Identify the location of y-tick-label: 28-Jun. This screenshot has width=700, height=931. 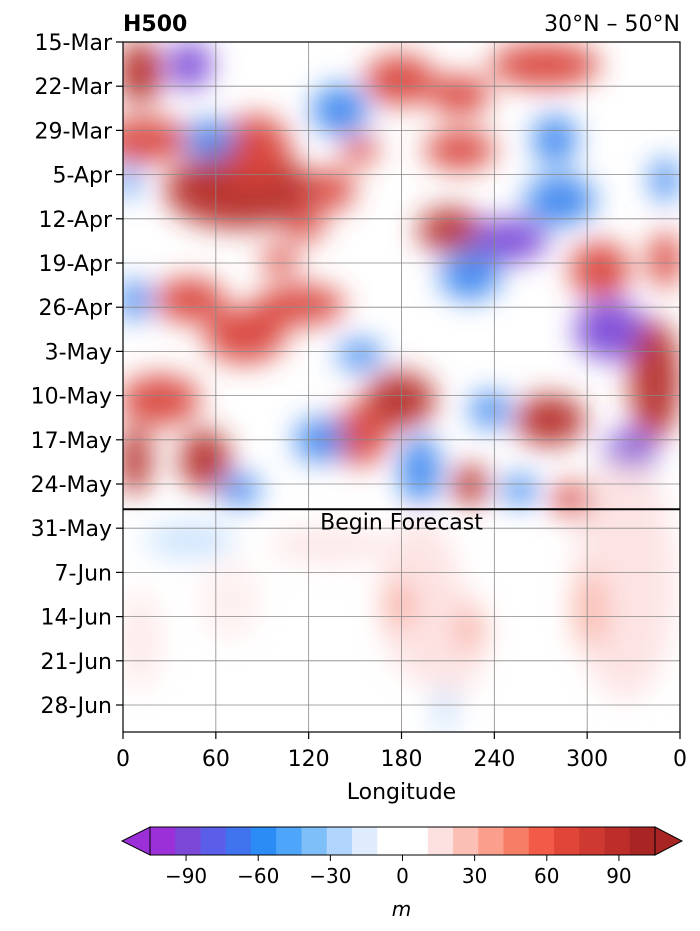
(76, 706).